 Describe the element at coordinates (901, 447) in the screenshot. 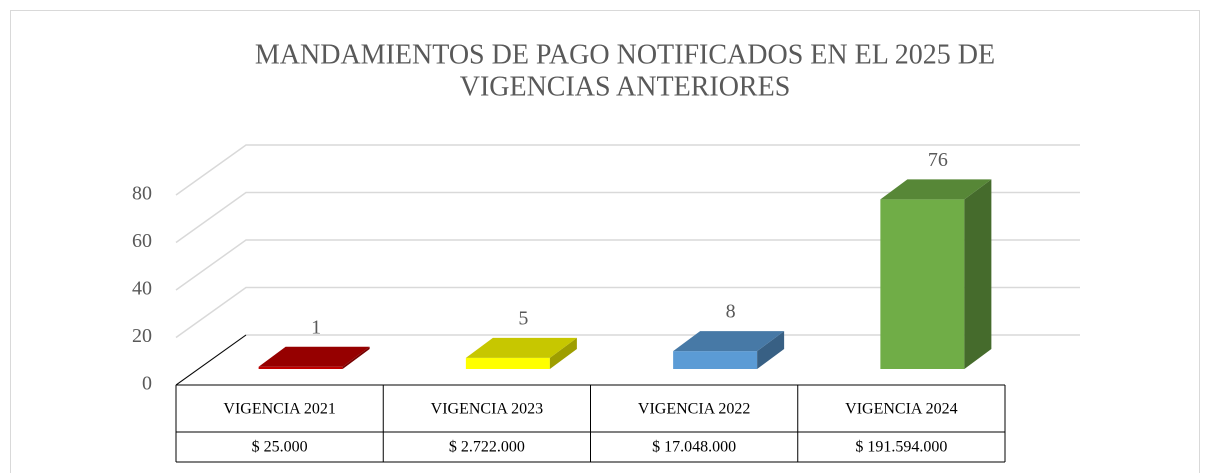

I see `table-cell: $ 191.594.000` at that location.